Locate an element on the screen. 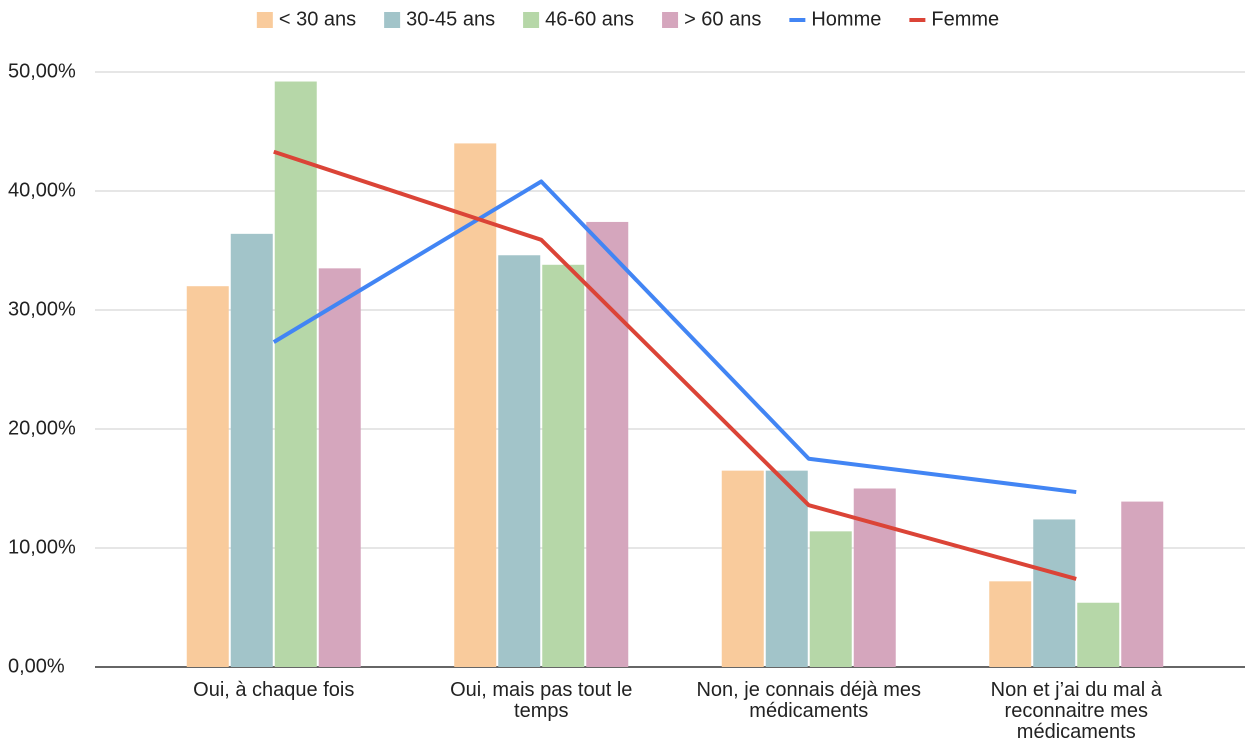 This screenshot has width=1256, height=748. x-tick-label: Oui, à chaque fois is located at coordinates (274, 690).